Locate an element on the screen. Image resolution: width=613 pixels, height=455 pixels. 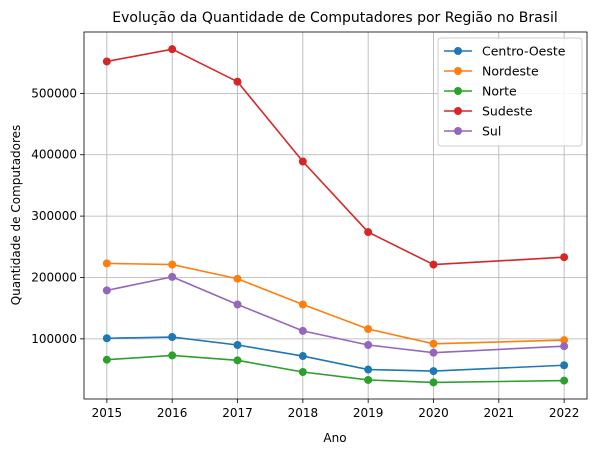
legend-label: Centro-Oeste is located at coordinates (524, 51).